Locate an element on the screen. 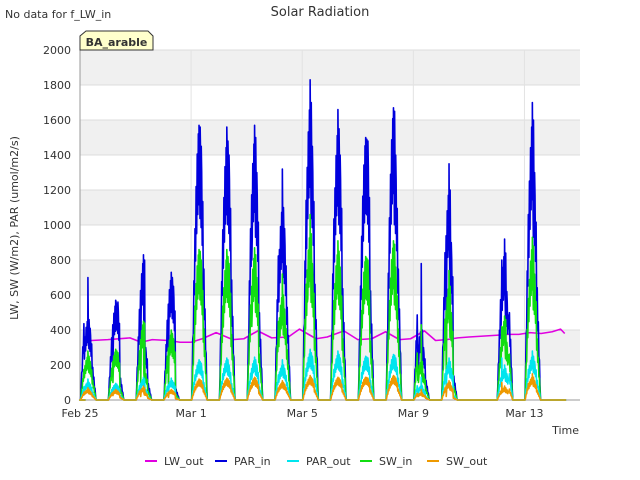  y-tick-label: 200 is located at coordinates (60, 365).